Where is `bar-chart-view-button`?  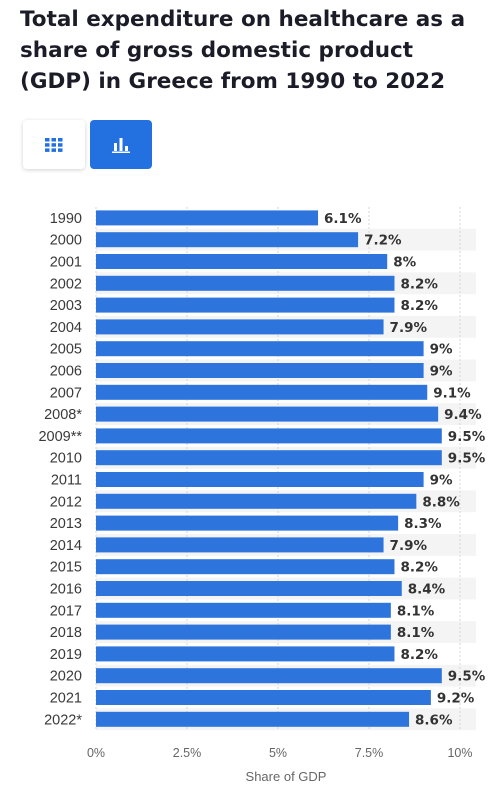
bar-chart-view-button is located at coordinates (121, 144).